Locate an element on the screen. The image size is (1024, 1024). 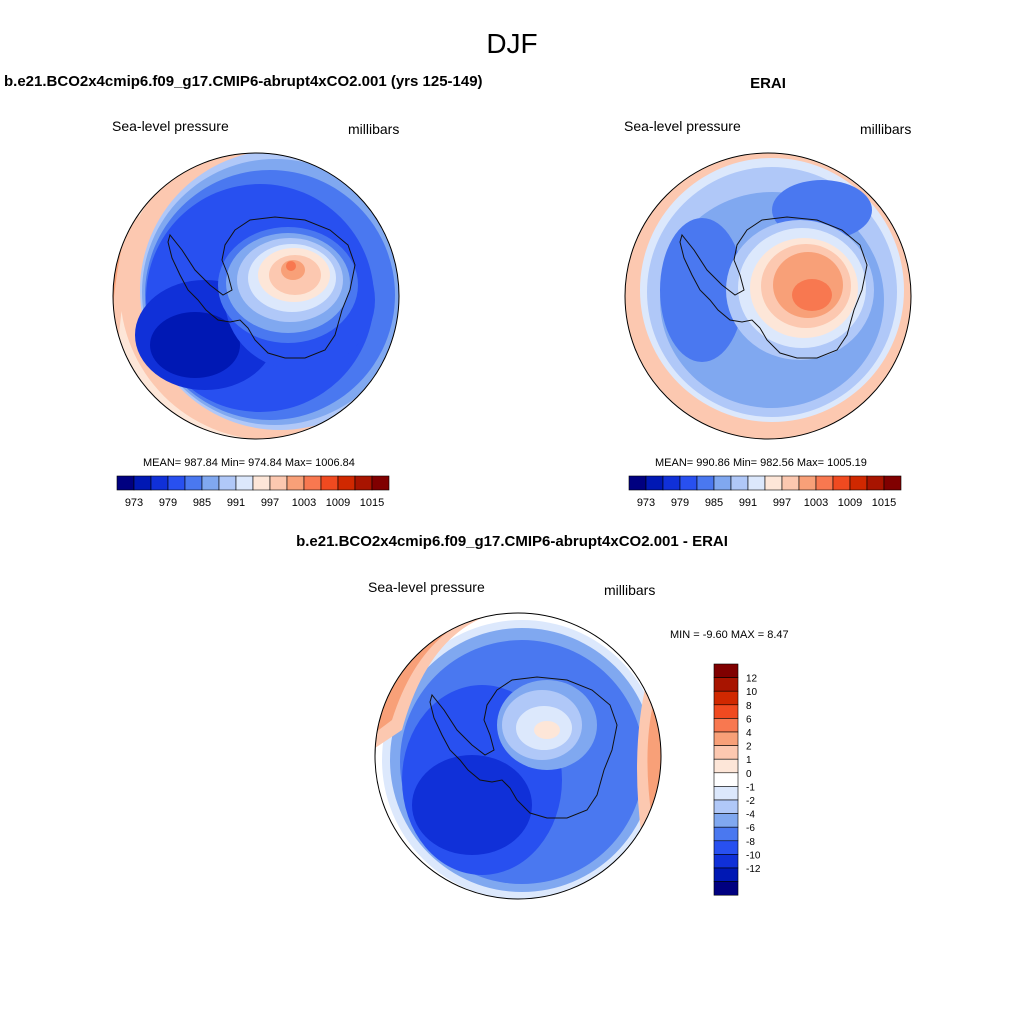
diff-stats: MIN = -9.60 MAX = 8.47 is located at coordinates (729, 635).